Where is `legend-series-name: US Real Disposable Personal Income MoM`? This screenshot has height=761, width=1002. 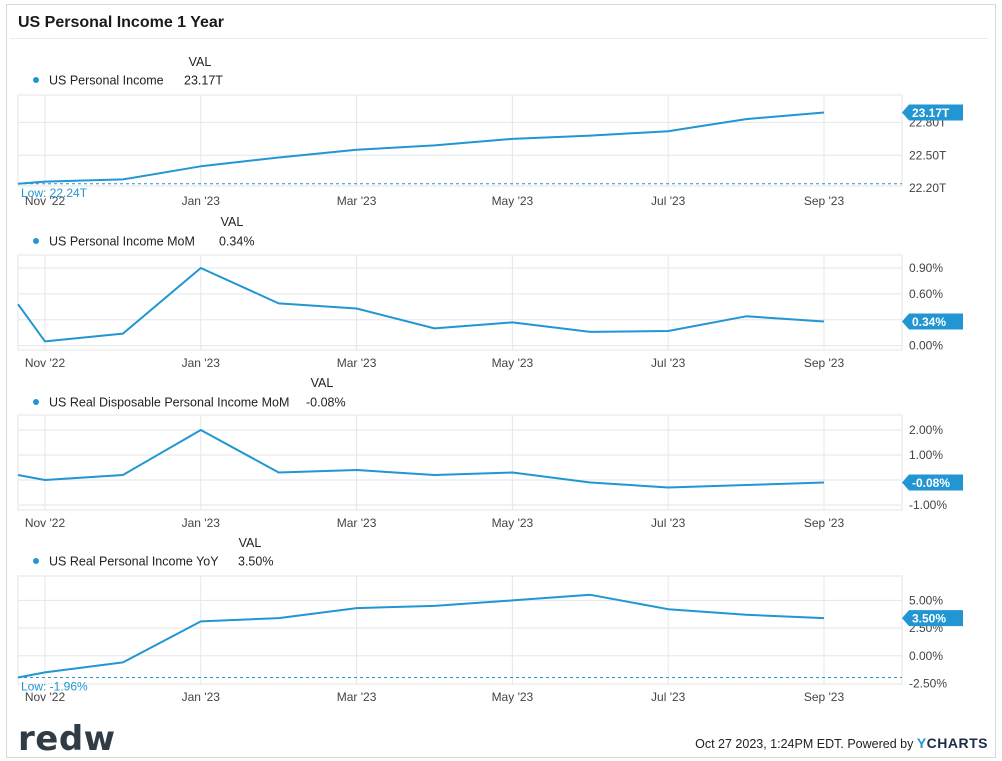 legend-series-name: US Real Disposable Personal Income MoM is located at coordinates (169, 403).